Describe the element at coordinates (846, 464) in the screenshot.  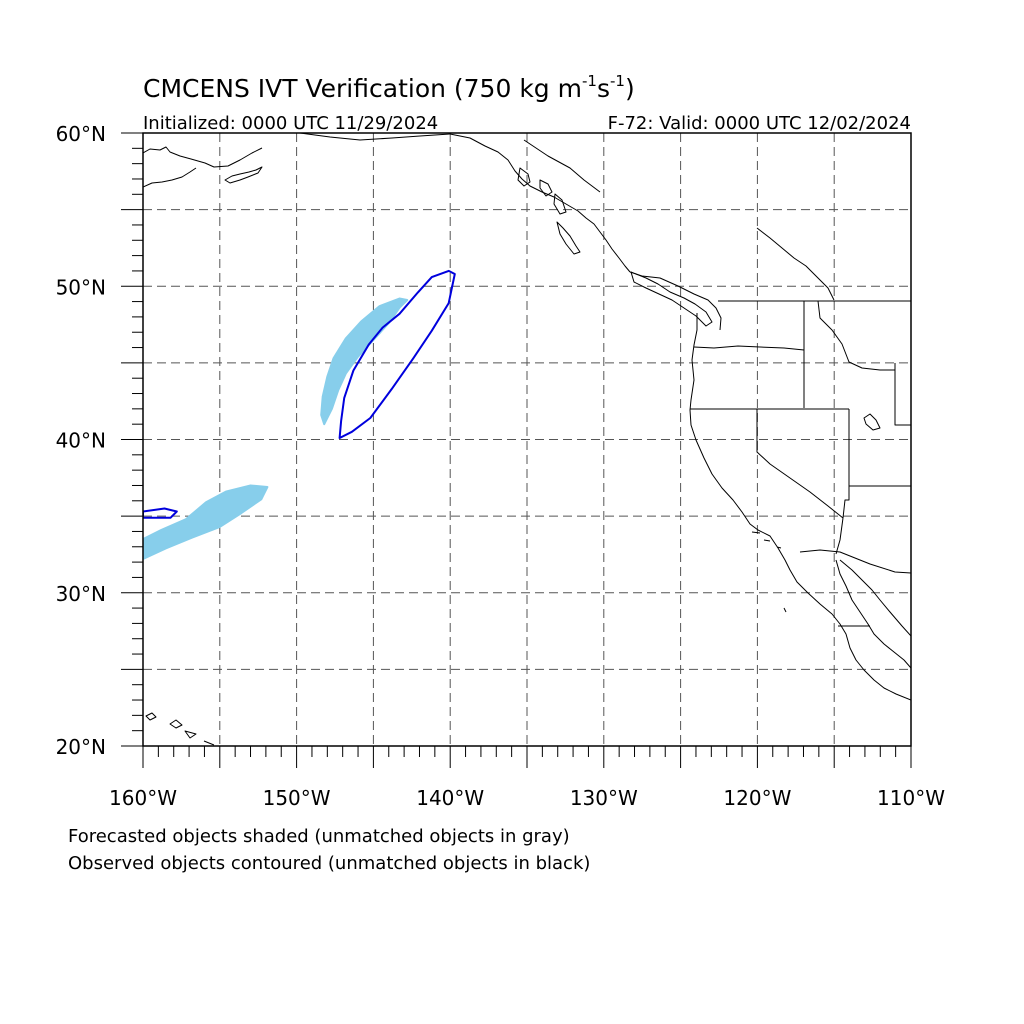
I see `nevada-utah-border` at that location.